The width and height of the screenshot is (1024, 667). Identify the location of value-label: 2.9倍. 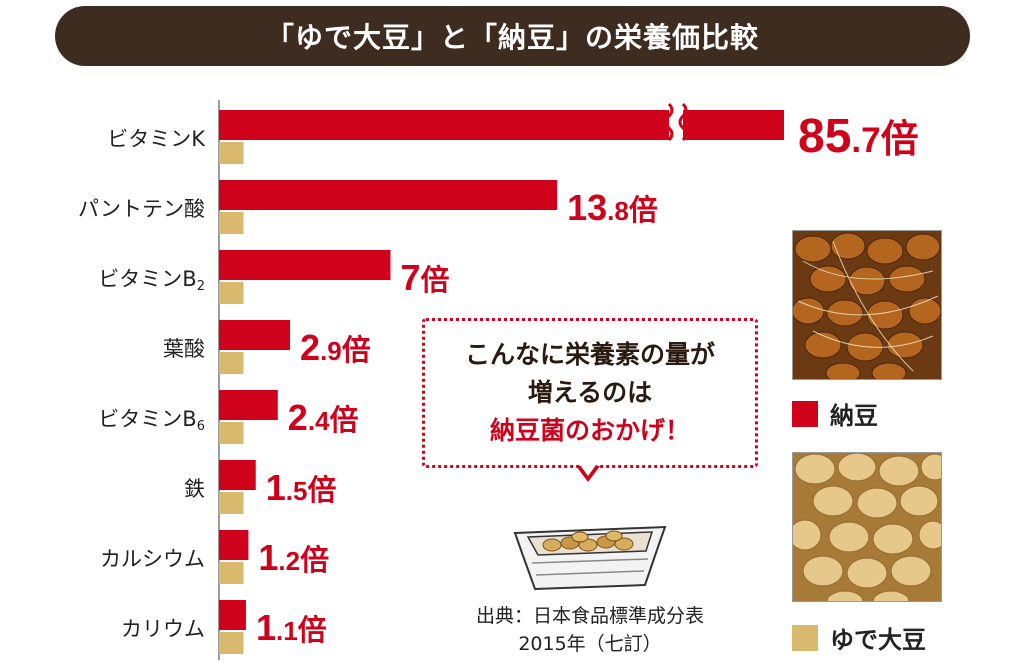
(335, 347).